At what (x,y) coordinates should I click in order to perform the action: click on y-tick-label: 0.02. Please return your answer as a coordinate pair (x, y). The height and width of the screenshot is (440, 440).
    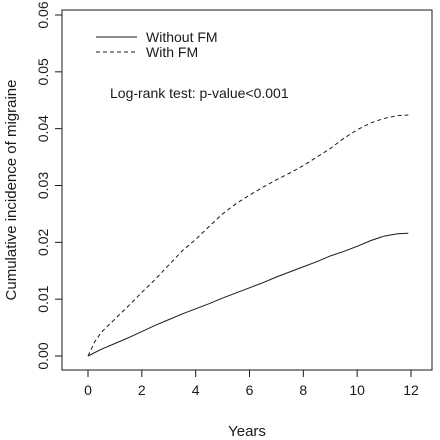
    Looking at the image, I should click on (43, 241).